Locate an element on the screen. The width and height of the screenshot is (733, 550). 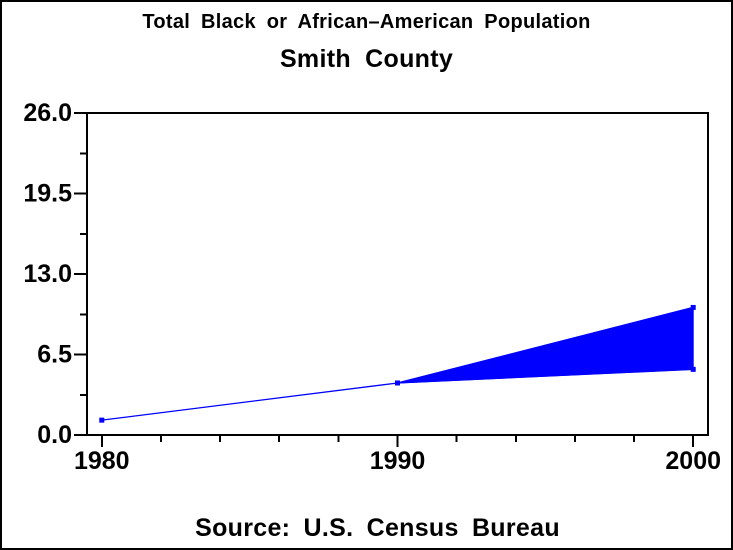
y-axis-tick-label: 13.0 is located at coordinates (47, 274).